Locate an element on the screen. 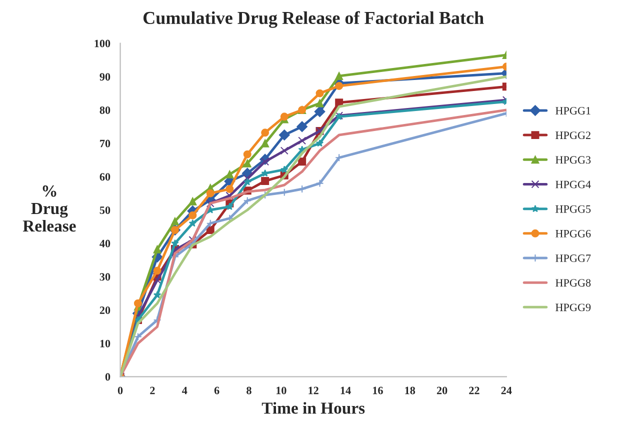 The image size is (633, 433). x-tick-label: 16 is located at coordinates (378, 390).